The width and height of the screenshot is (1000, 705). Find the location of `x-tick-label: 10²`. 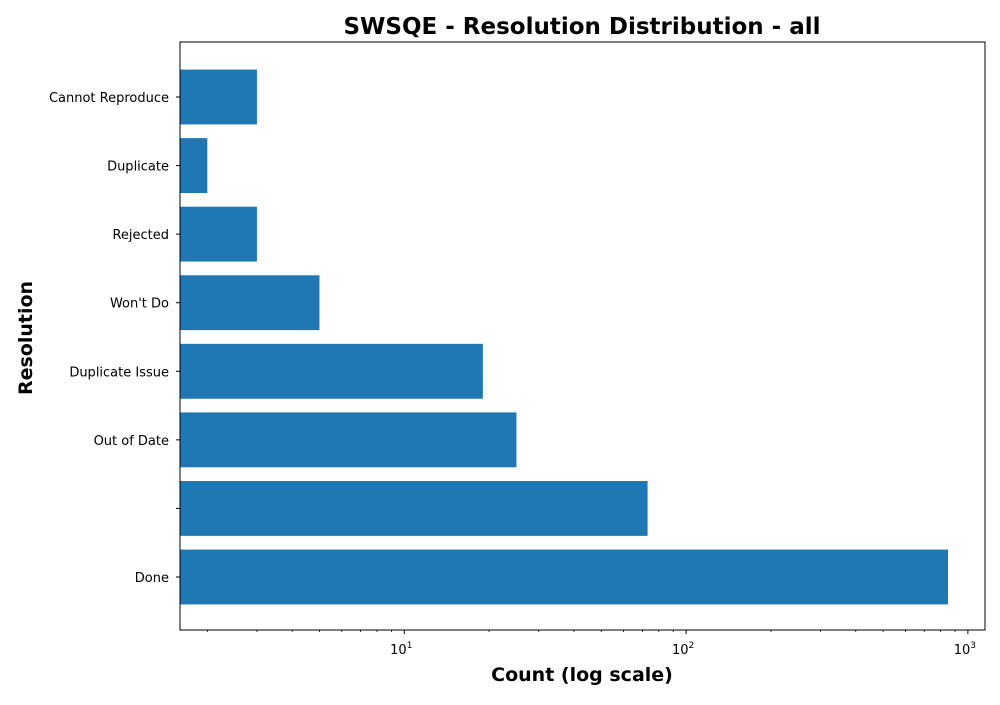

x-tick-label: 10² is located at coordinates (683, 649).